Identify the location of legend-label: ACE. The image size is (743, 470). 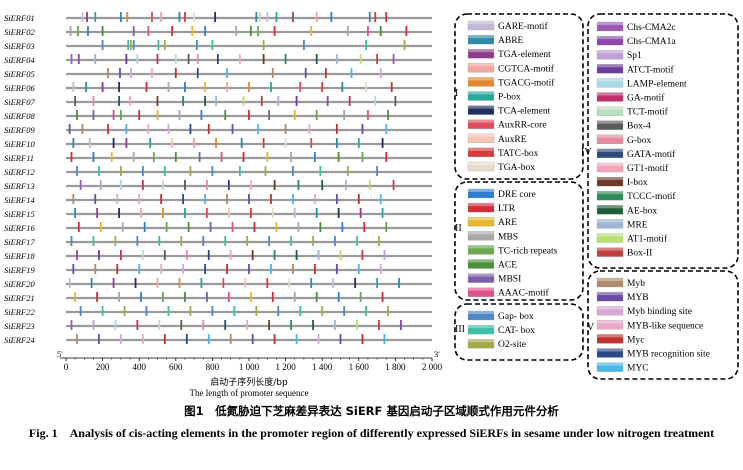
(507, 266).